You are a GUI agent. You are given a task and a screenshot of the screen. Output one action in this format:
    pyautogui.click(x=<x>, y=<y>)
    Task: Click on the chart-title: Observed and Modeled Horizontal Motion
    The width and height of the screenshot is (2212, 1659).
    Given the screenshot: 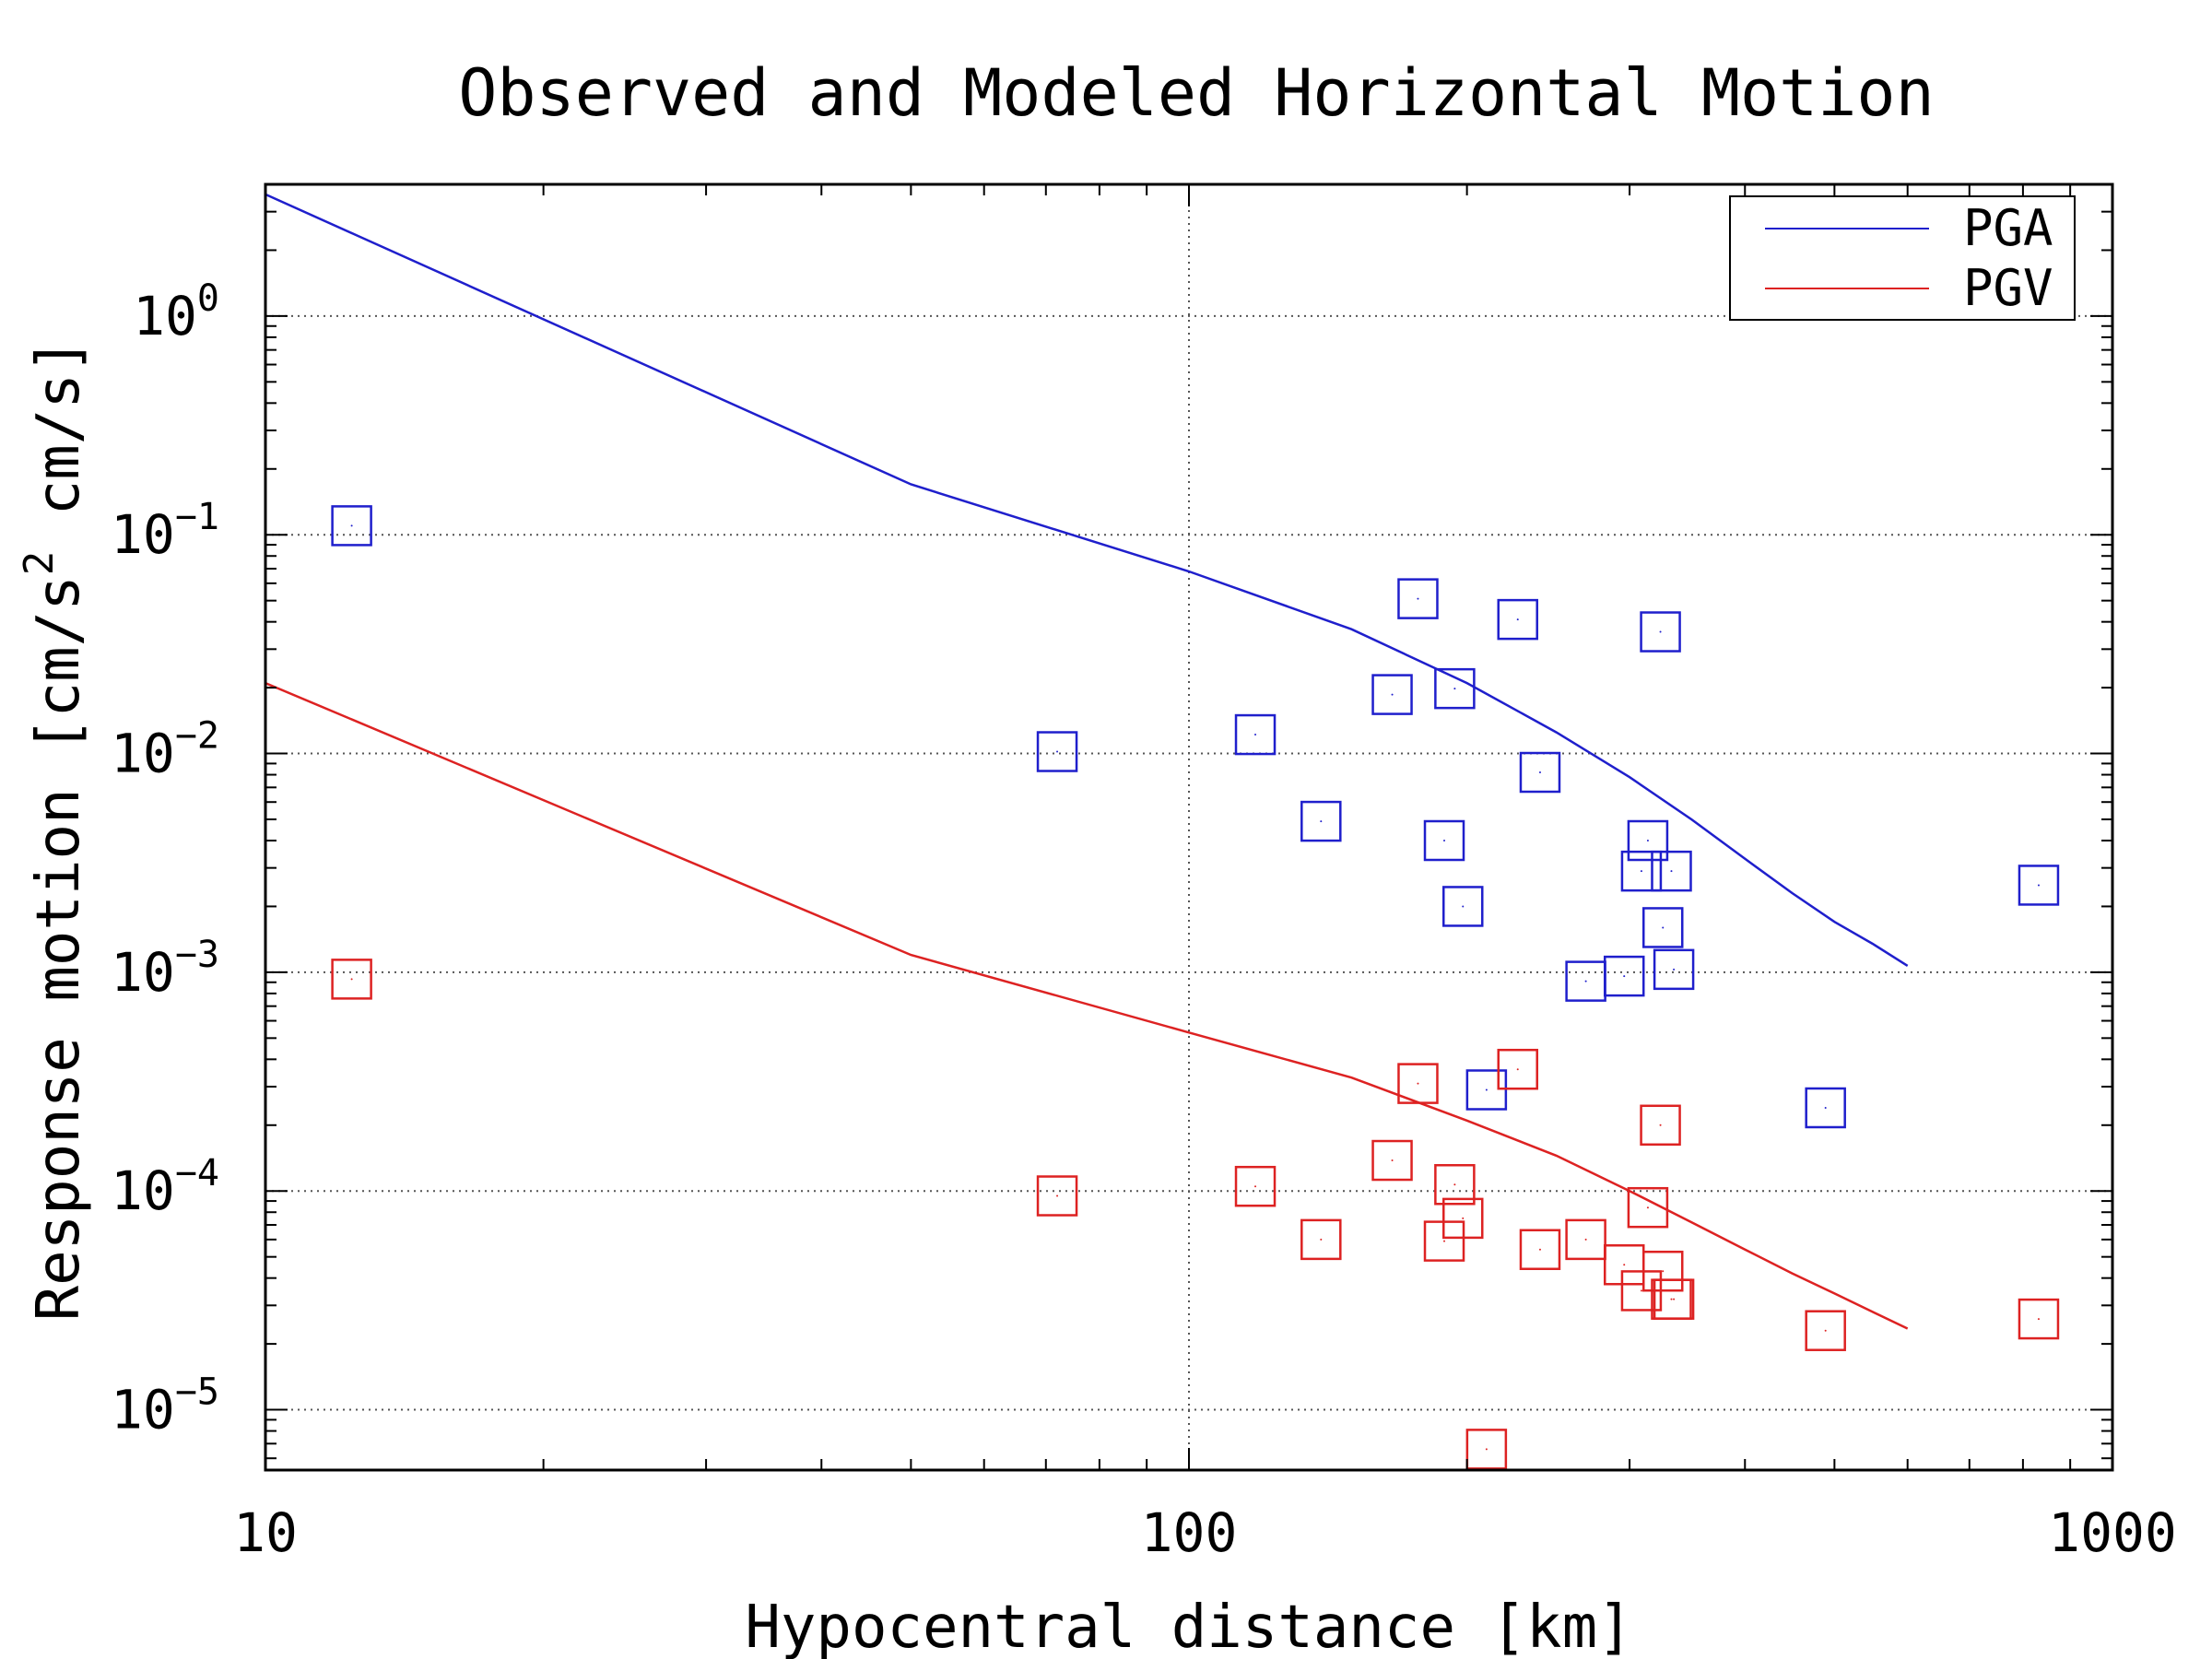 What is the action you would take?
    pyautogui.click(x=1196, y=93)
    